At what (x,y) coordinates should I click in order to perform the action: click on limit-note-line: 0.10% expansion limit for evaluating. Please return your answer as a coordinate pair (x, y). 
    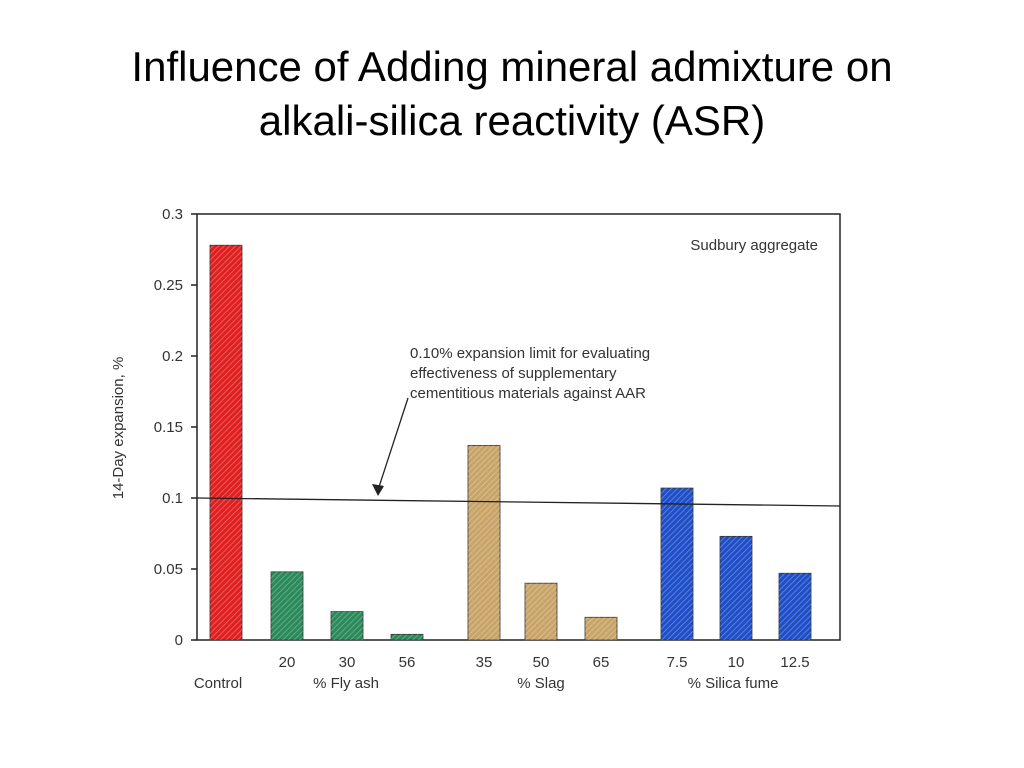
    Looking at the image, I should click on (530, 353).